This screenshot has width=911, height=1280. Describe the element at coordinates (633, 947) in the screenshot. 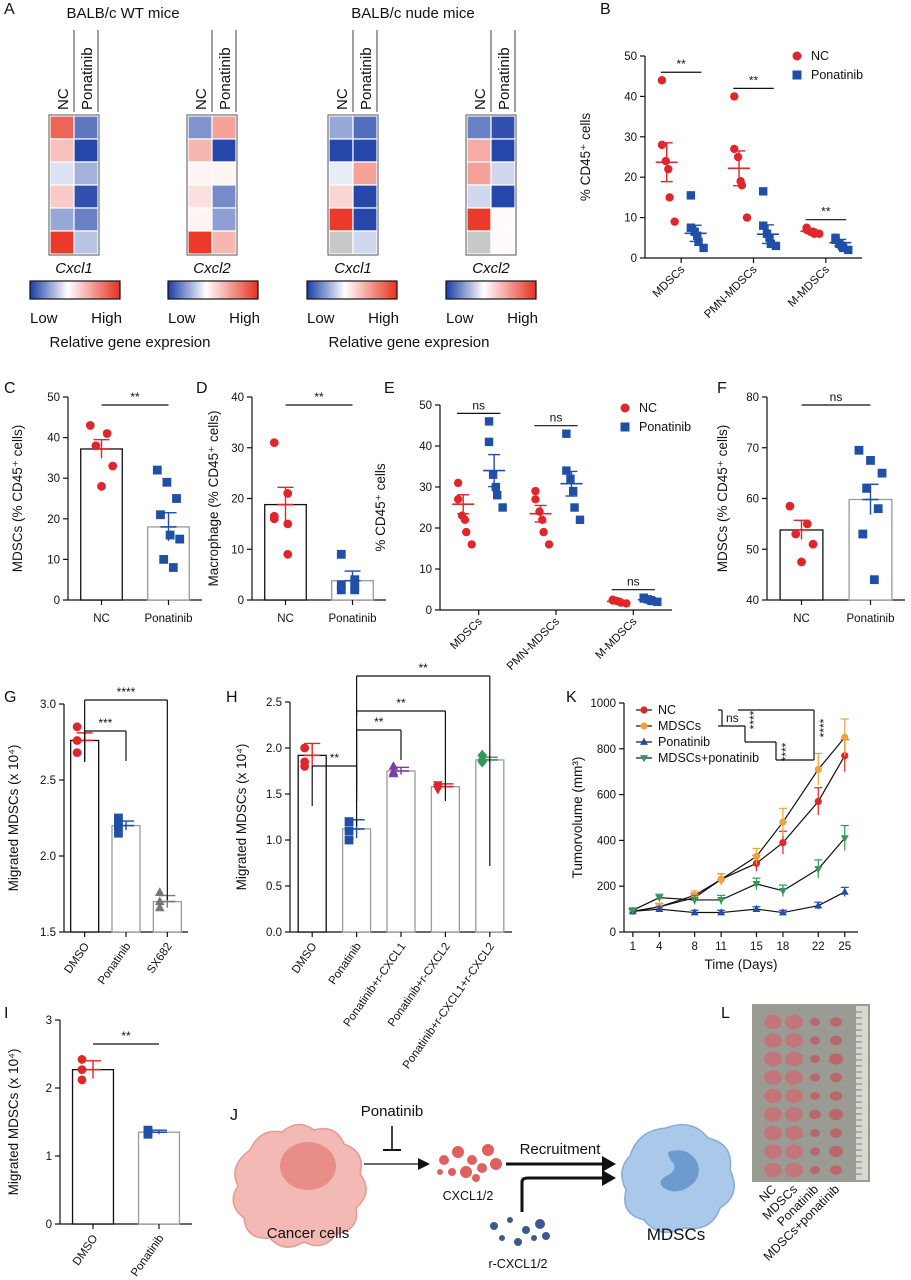

I see `x-tick-label: 1` at that location.